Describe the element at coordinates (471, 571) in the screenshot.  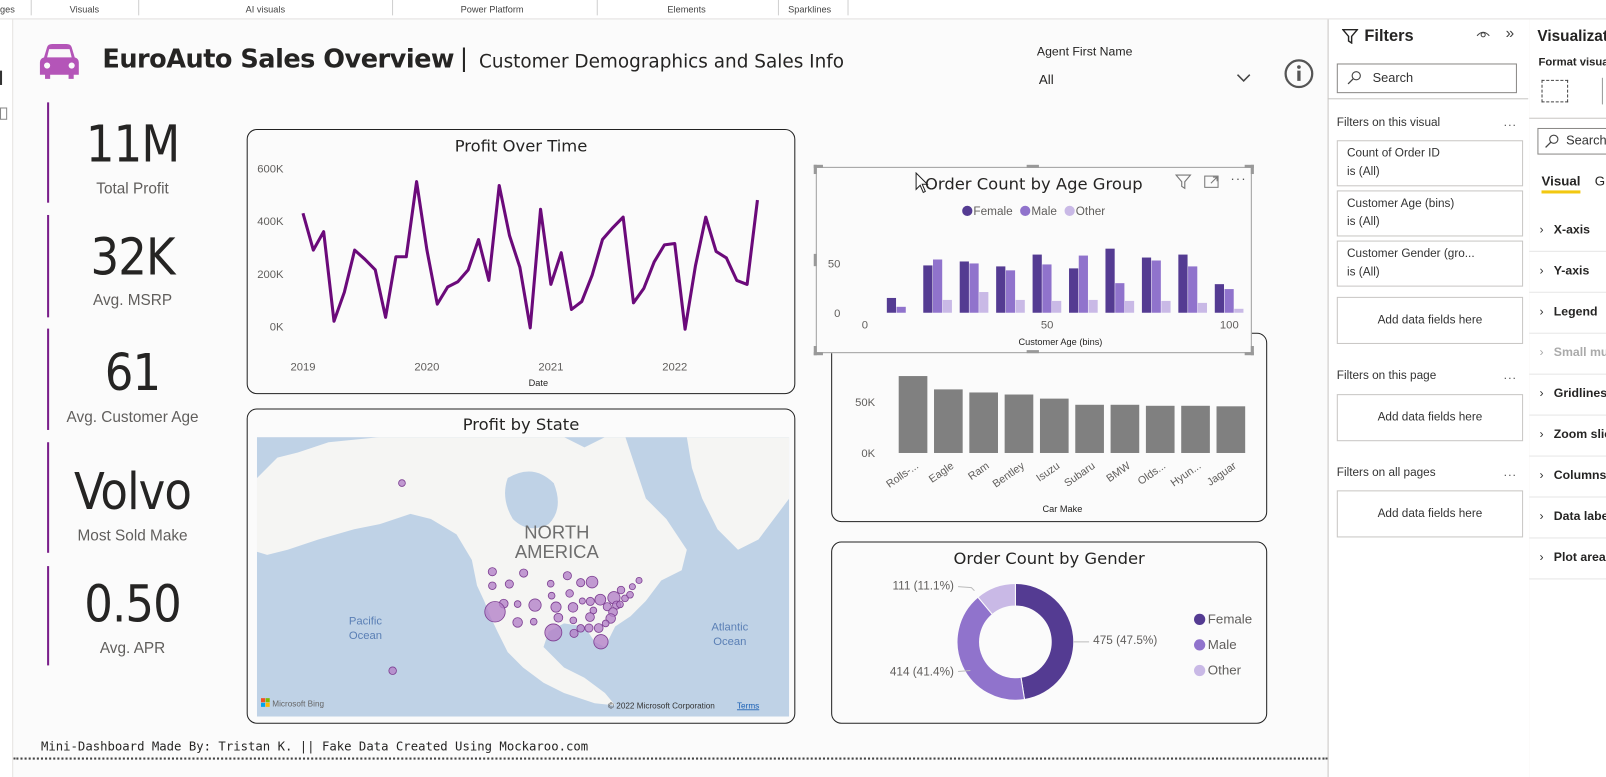
I see `map-land-north-america` at that location.